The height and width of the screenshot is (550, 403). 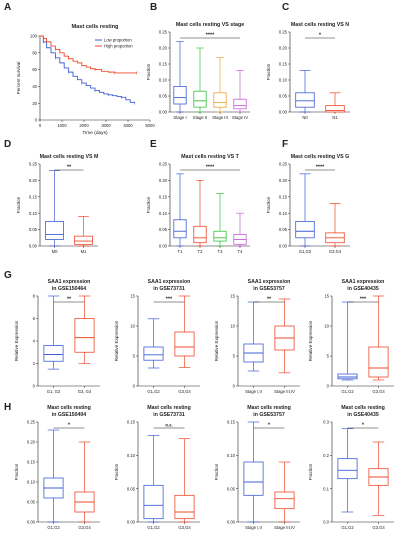 What do you see at coordinates (34, 36) in the screenshot?
I see `y-tick-label-A: 100` at bounding box center [34, 36].